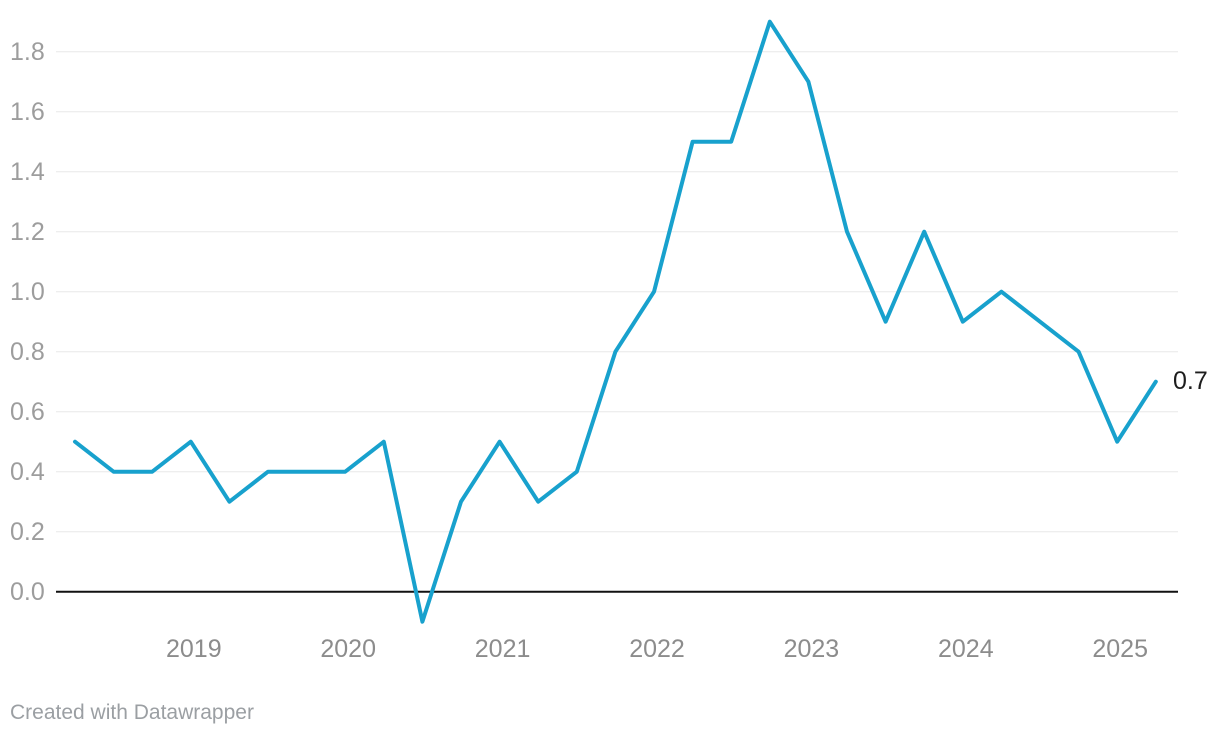 This screenshot has height=738, width=1220. What do you see at coordinates (27, 171) in the screenshot?
I see `y-axis-tick-label: 1.4` at bounding box center [27, 171].